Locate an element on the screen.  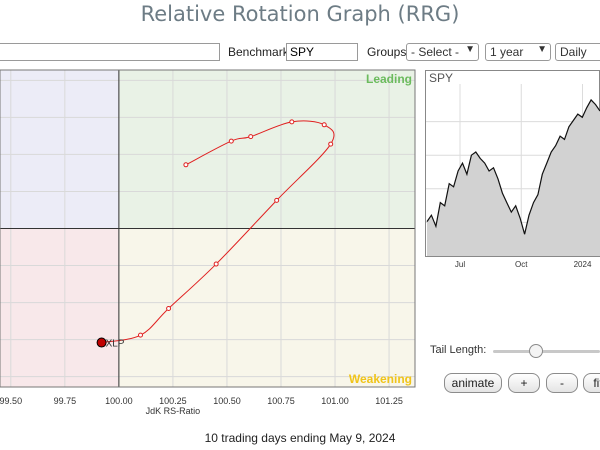
groups-select: - Select - ▼ is located at coordinates (442, 52).